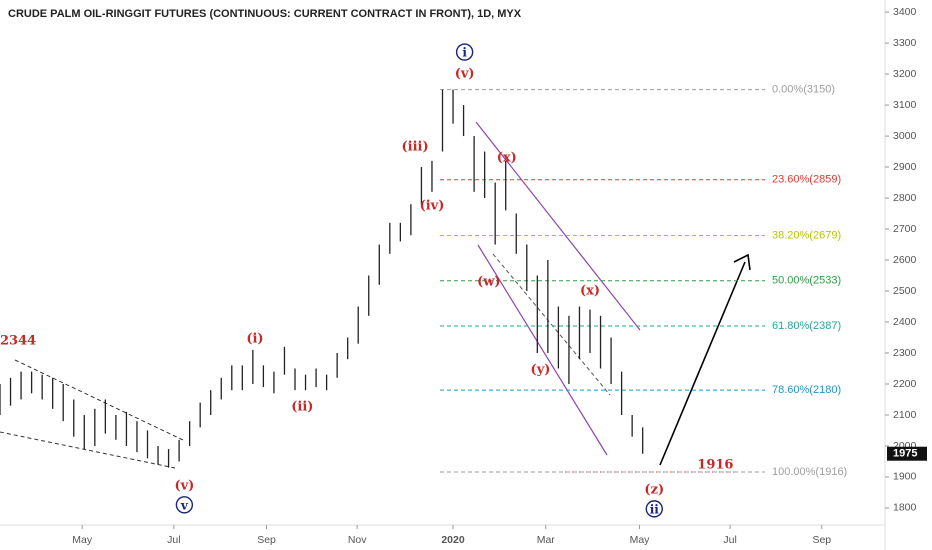  Describe the element at coordinates (18, 340) in the screenshot. I see `wave-label: 2344` at that location.